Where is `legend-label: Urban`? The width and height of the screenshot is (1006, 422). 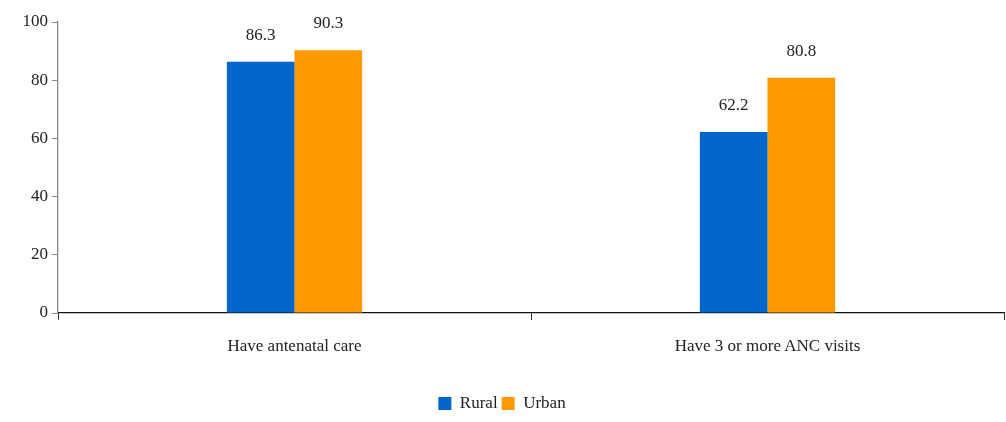 legend-label: Urban is located at coordinates (545, 402).